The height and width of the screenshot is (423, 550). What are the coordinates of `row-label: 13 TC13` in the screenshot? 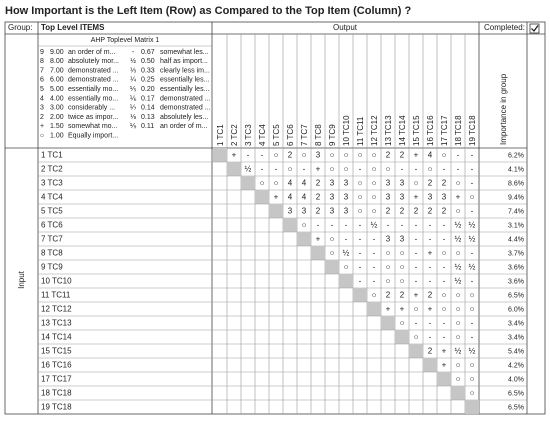 It's located at (56, 323).